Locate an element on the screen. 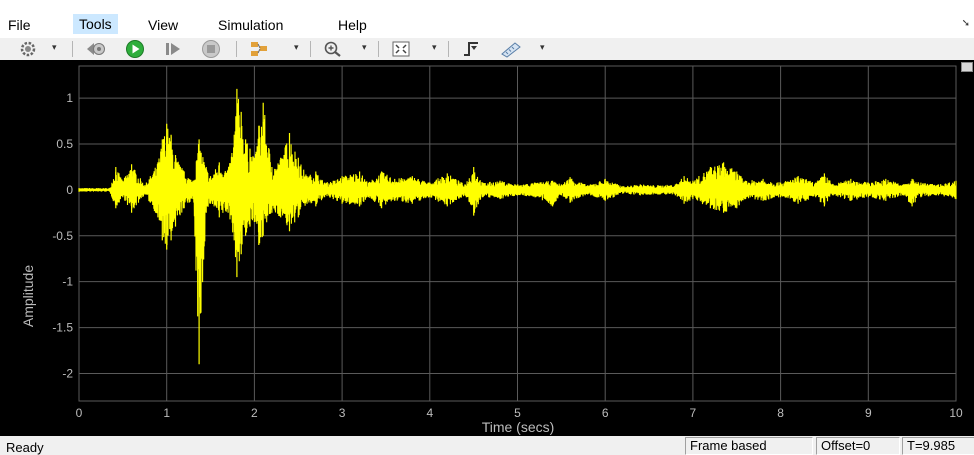  y-tick-label: -1.5 is located at coordinates (62, 328).